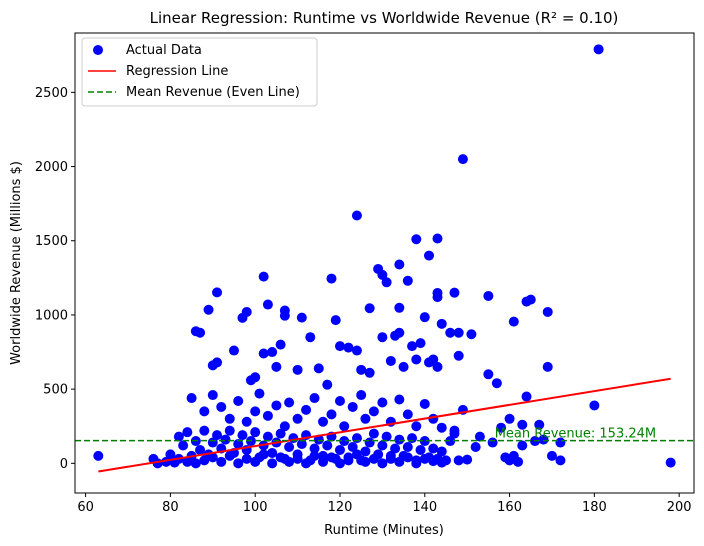  What do you see at coordinates (51, 93) in the screenshot?
I see `y-tick-label: 2500` at bounding box center [51, 93].